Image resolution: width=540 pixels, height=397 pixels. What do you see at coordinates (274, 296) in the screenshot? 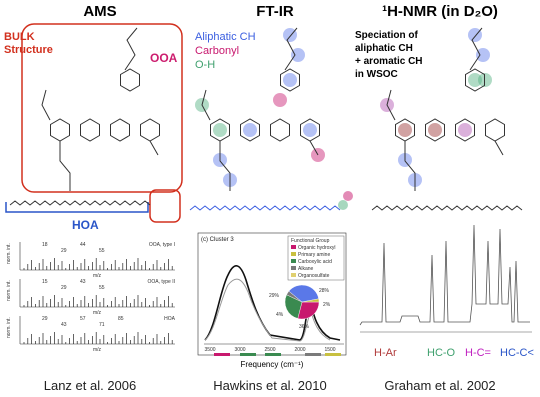
I see `pie-label: 29%` at bounding box center [274, 296].